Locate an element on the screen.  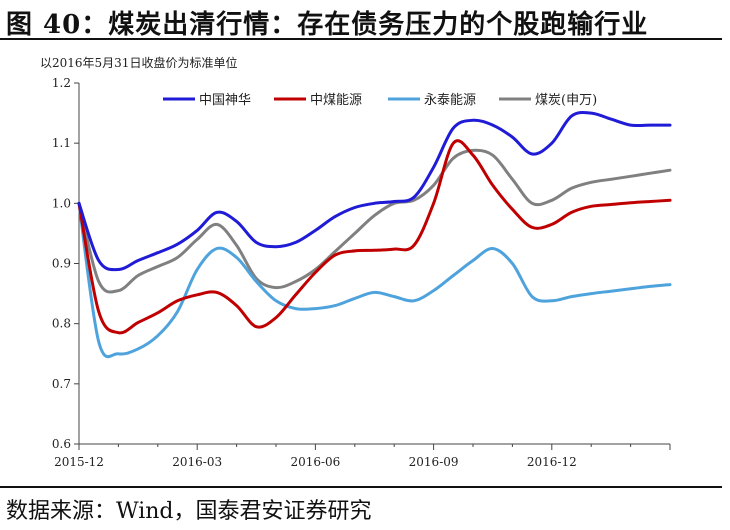
x-tick-label: 2016-06 is located at coordinates (315, 462).